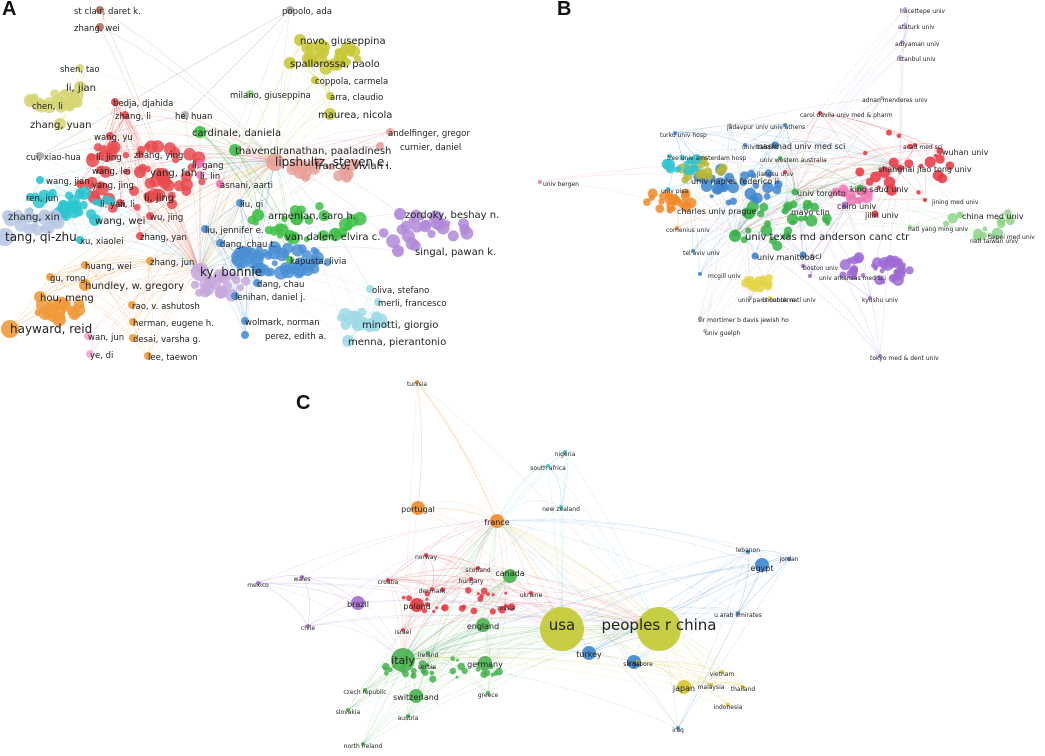  What do you see at coordinates (97, 29) in the screenshot?
I see `node-label: zhang, wei` at bounding box center [97, 29].